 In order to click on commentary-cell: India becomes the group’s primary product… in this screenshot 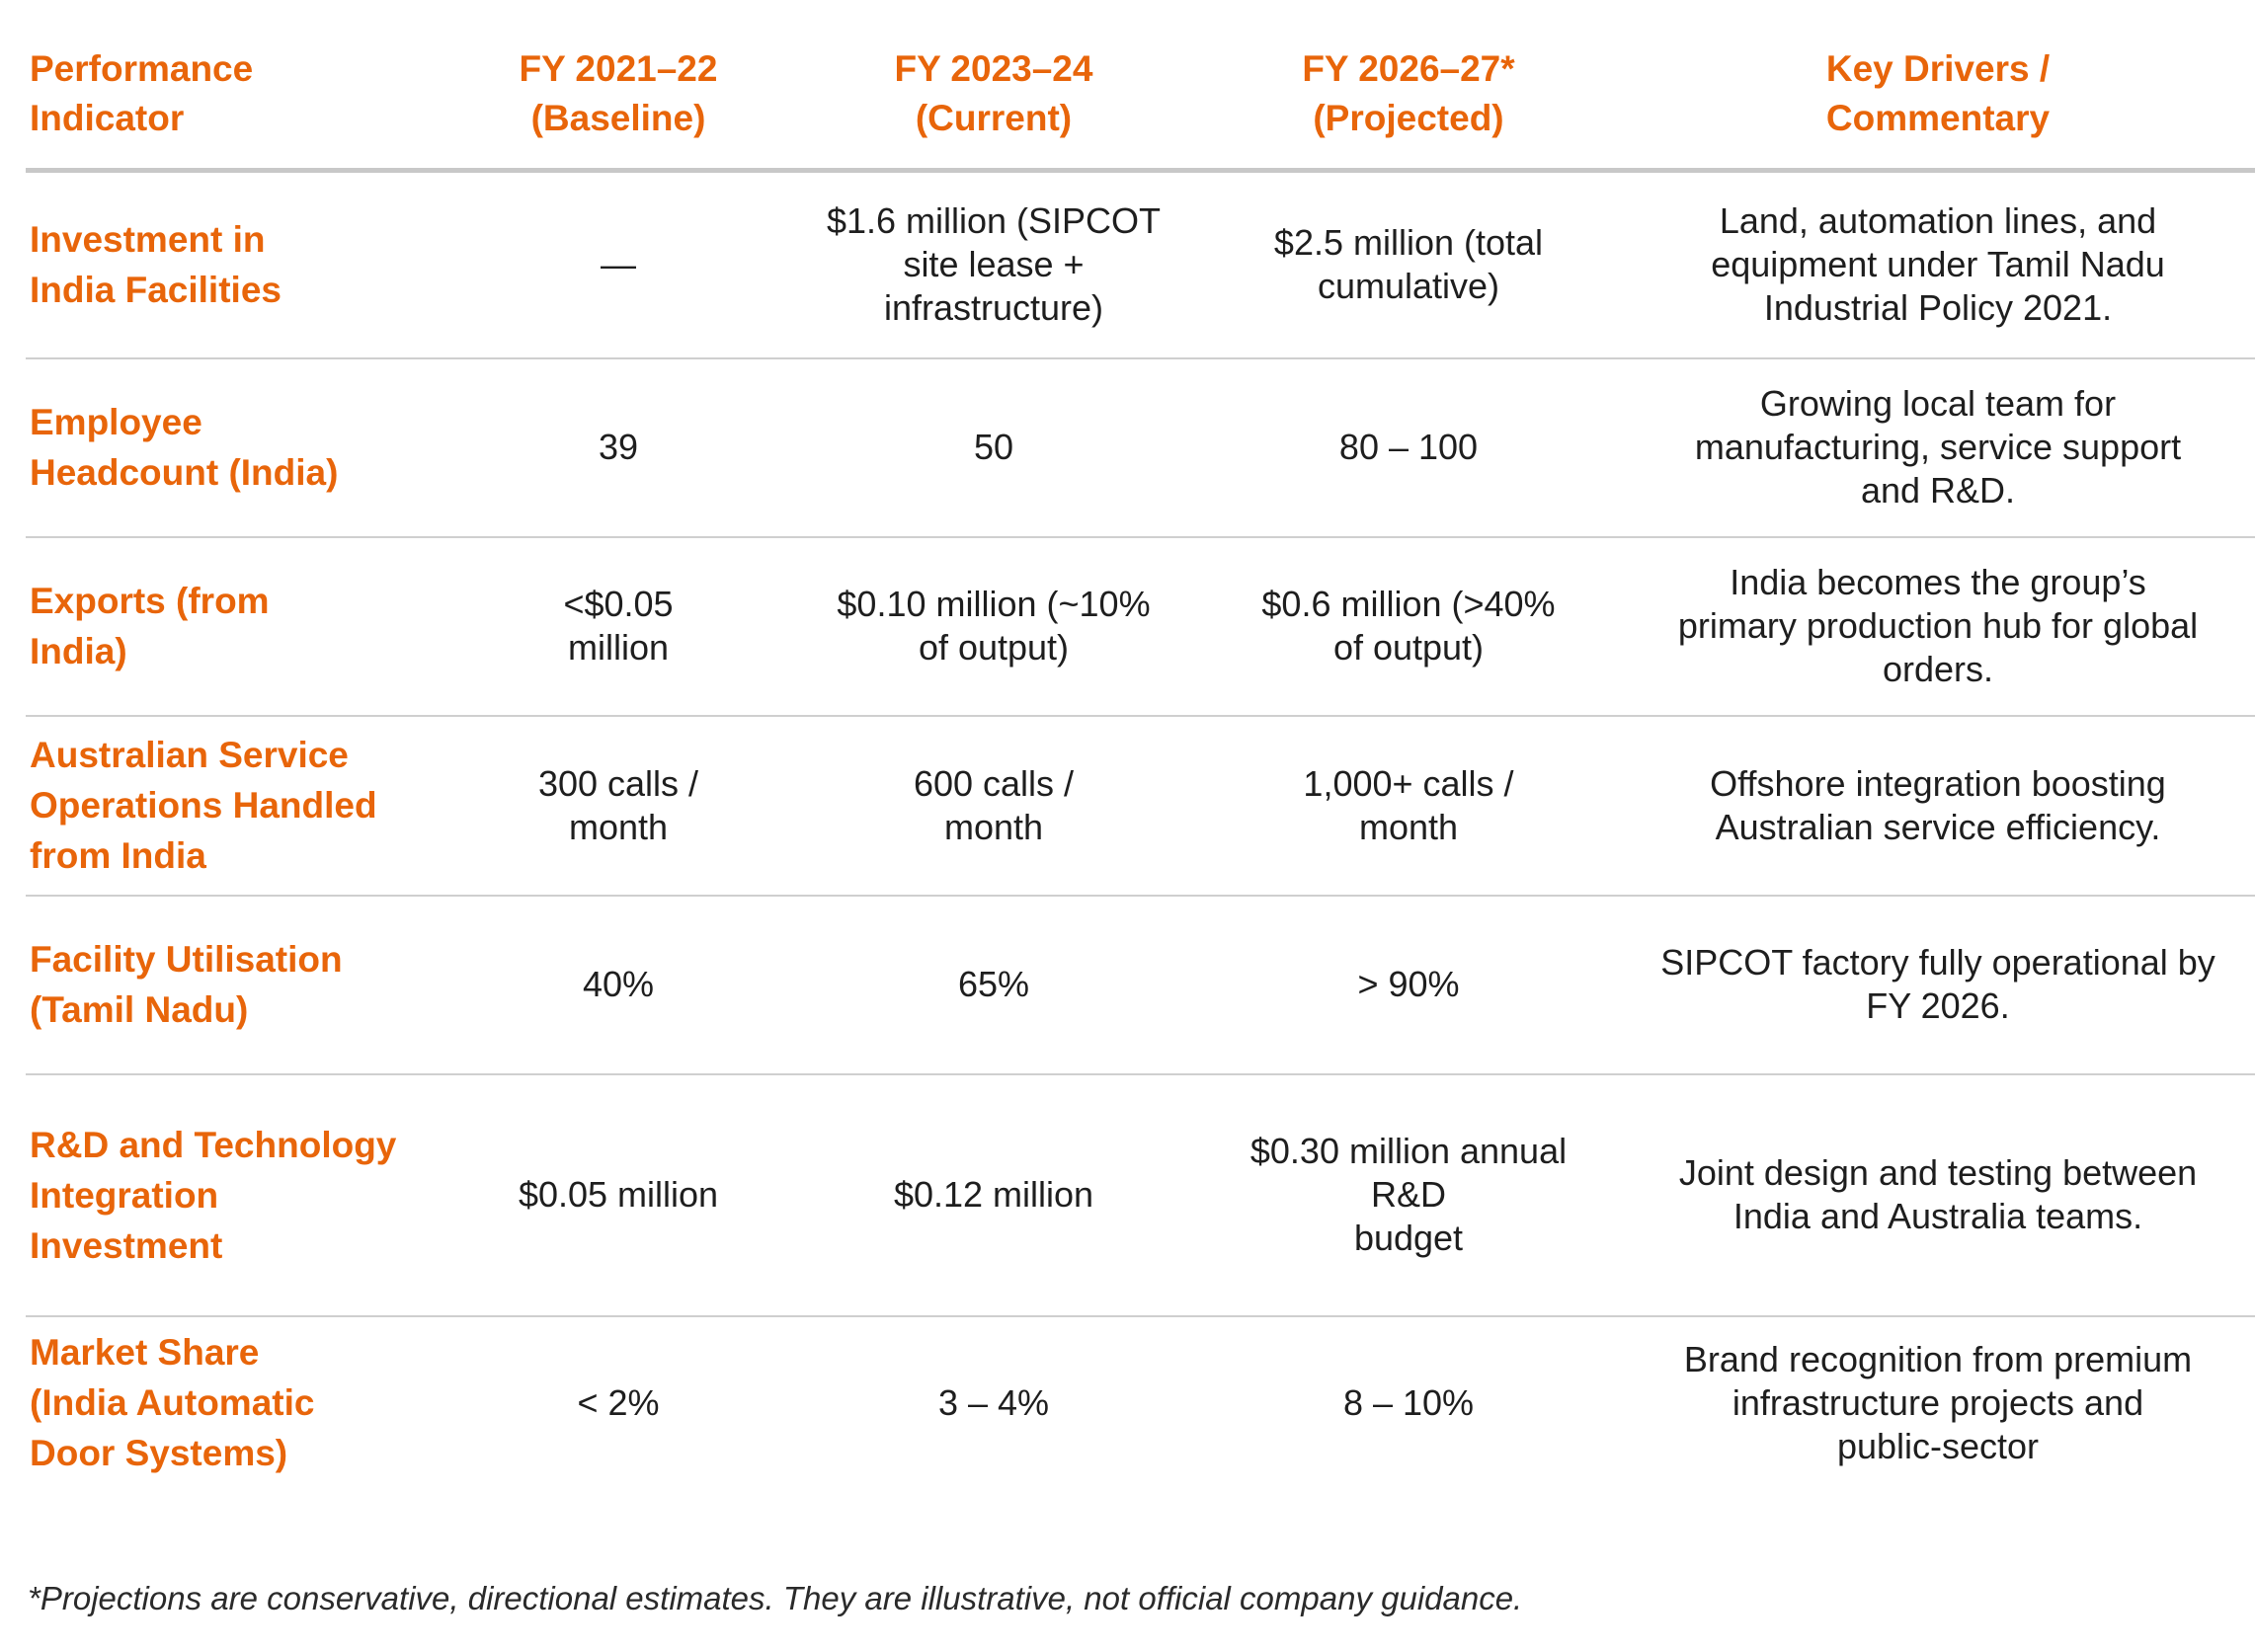, I will do `click(1938, 626)`.